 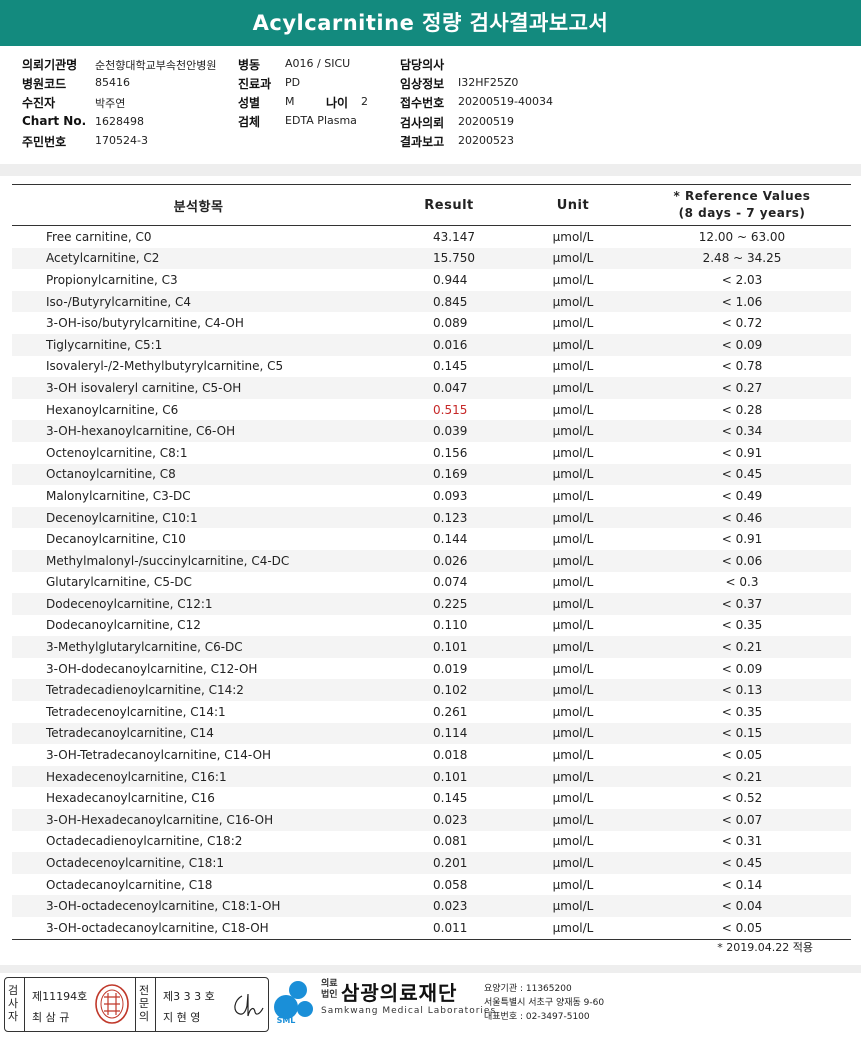 I want to click on reference-note: * 2019.04.22 적용, so click(x=765, y=947).